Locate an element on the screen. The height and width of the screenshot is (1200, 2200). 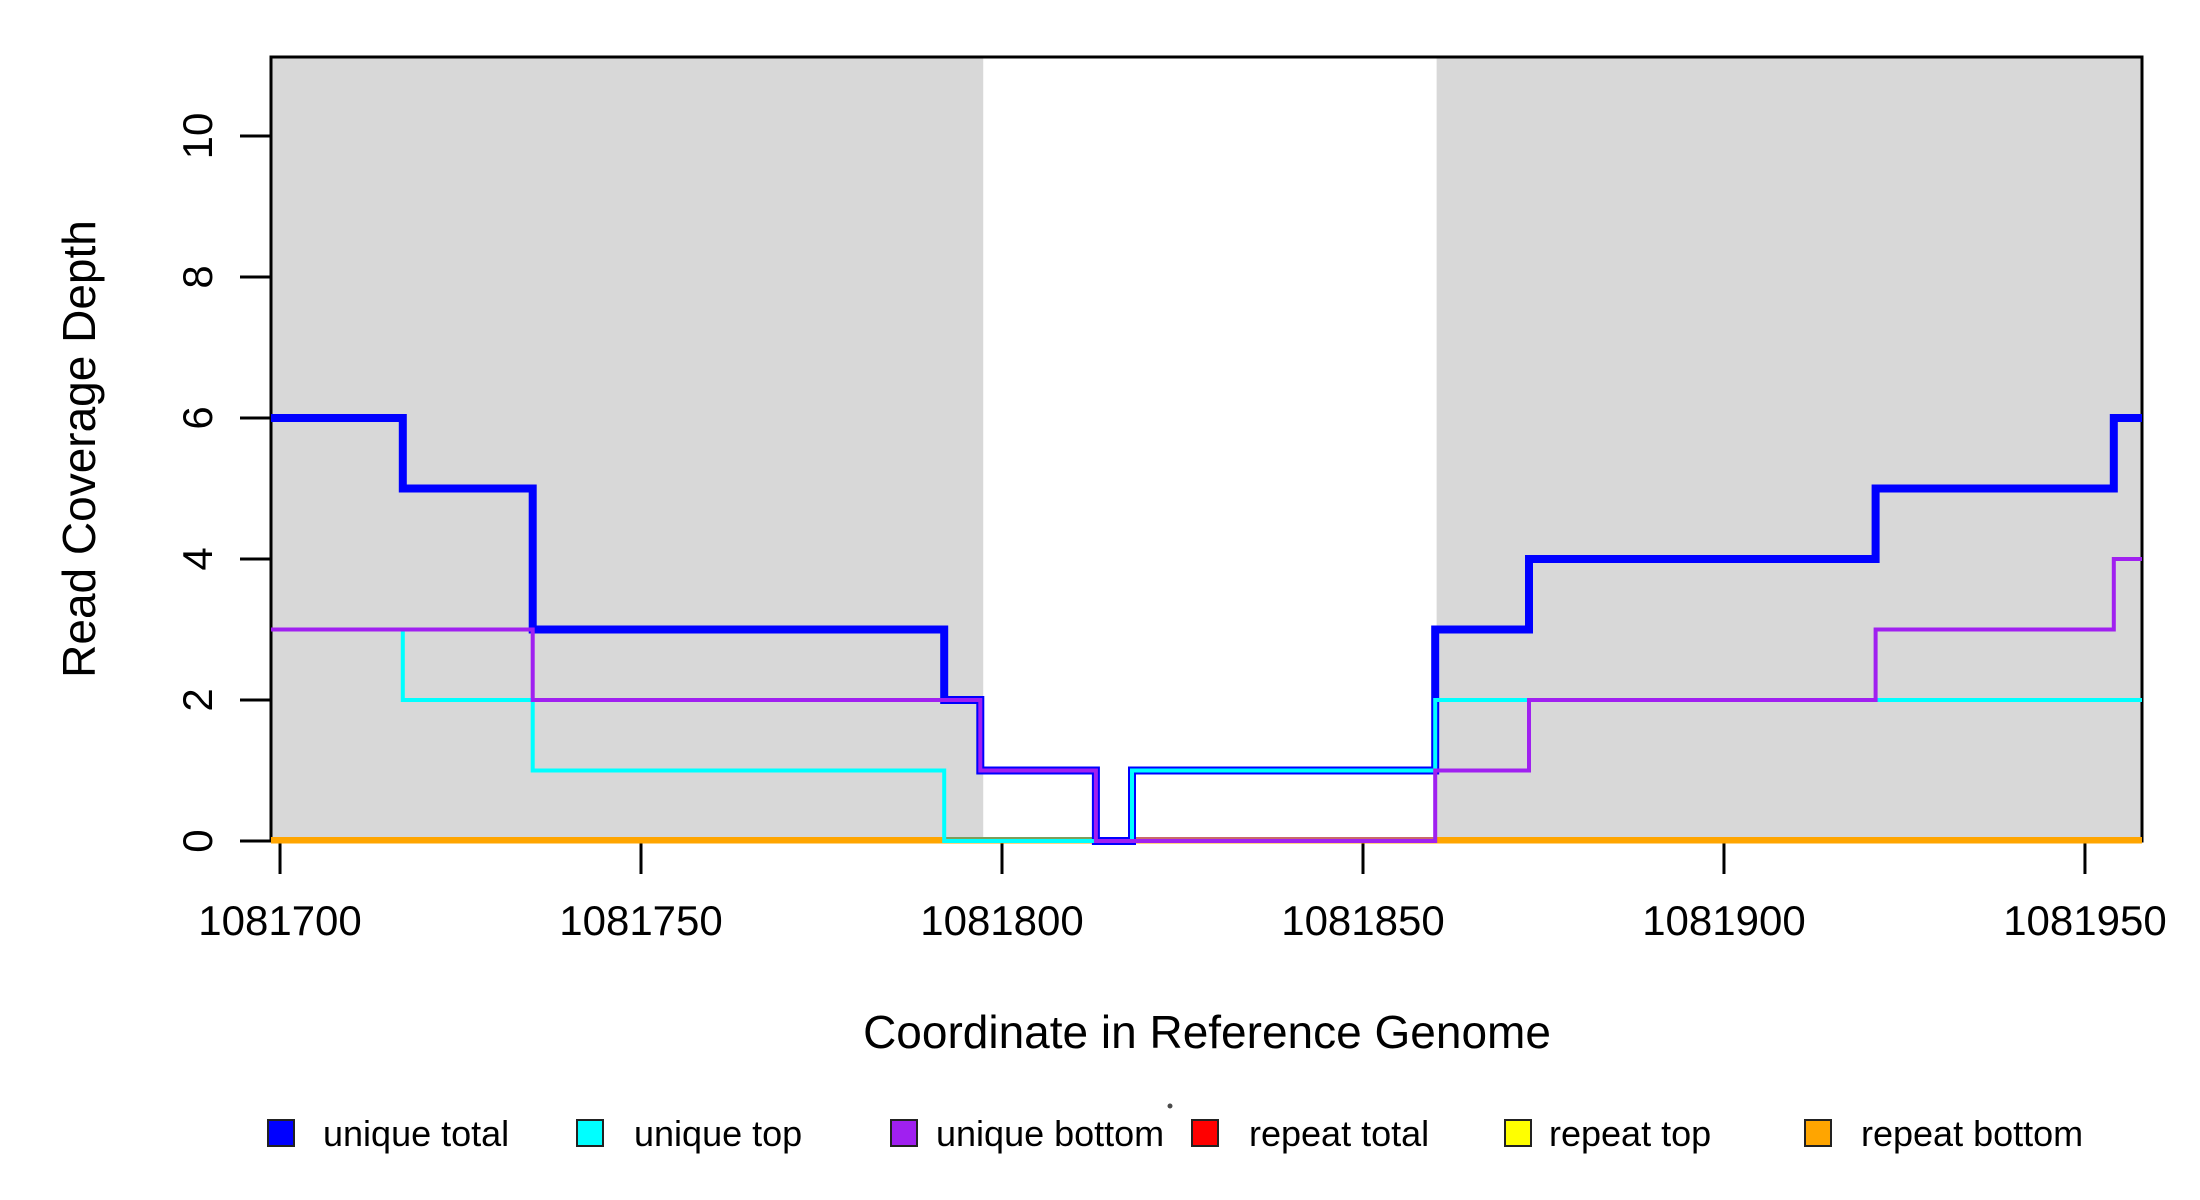
stray-dot-artifact is located at coordinates (1170, 1106).